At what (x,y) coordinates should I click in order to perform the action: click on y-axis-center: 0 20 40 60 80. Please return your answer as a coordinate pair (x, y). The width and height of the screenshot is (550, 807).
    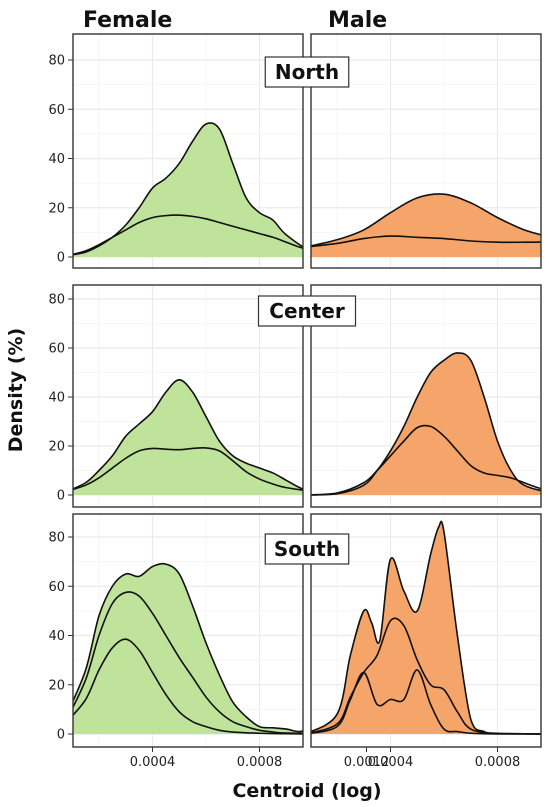
    Looking at the image, I should click on (60, 398).